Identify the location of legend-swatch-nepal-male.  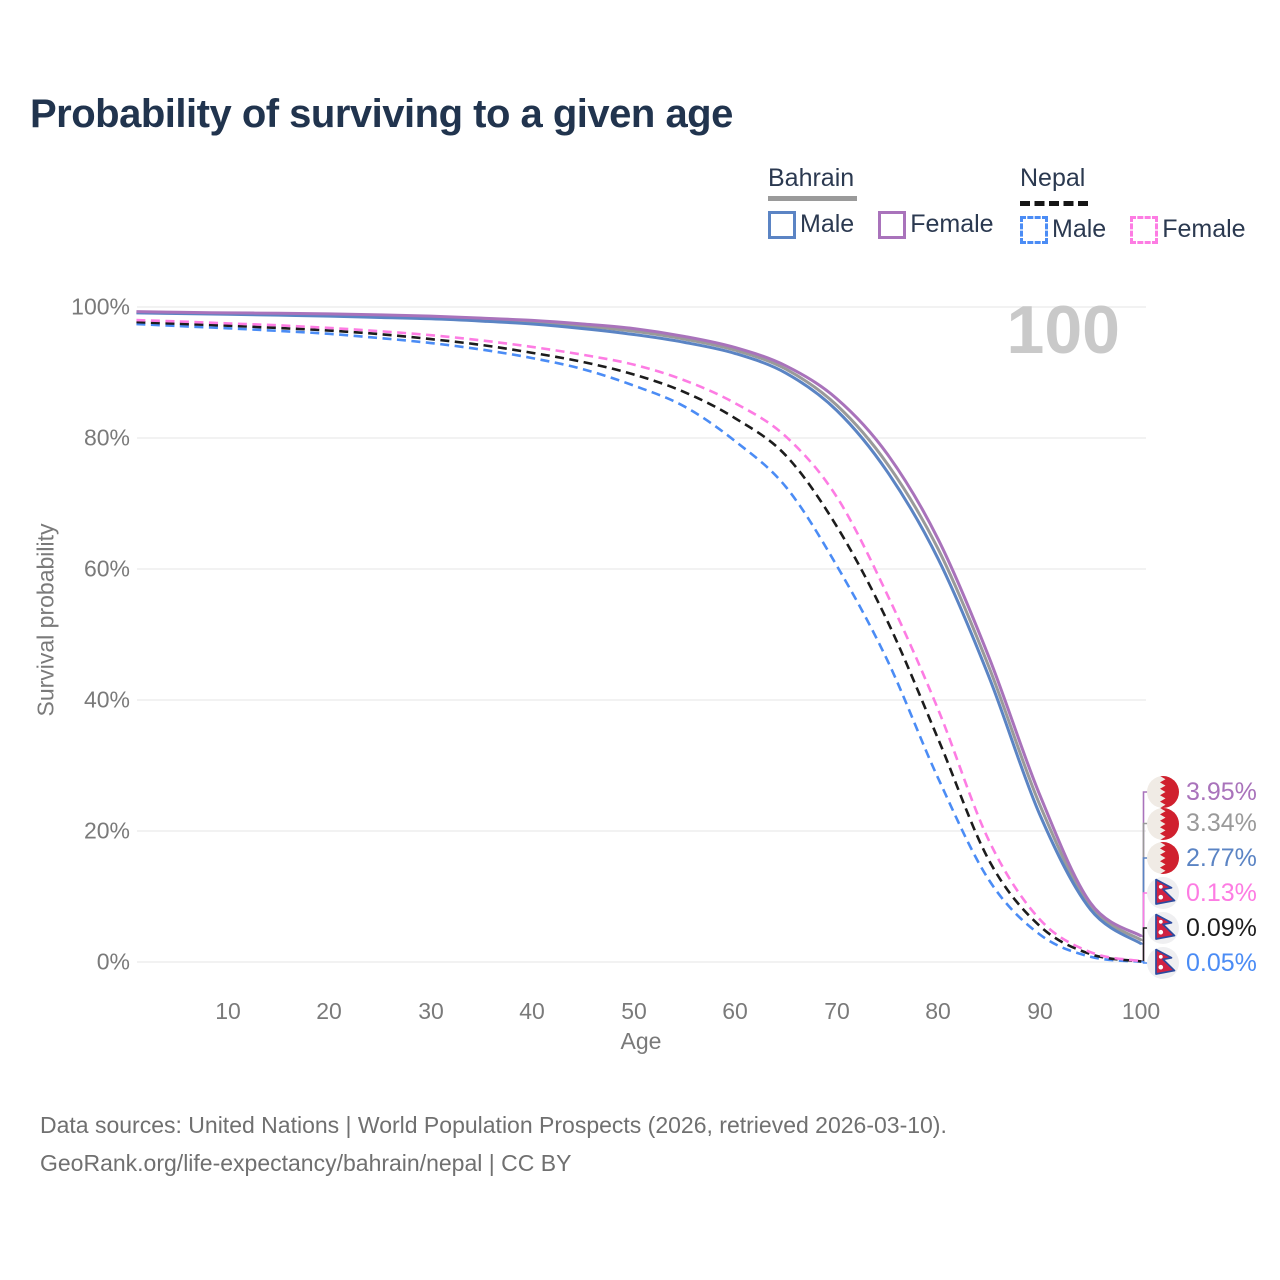
(1034, 229).